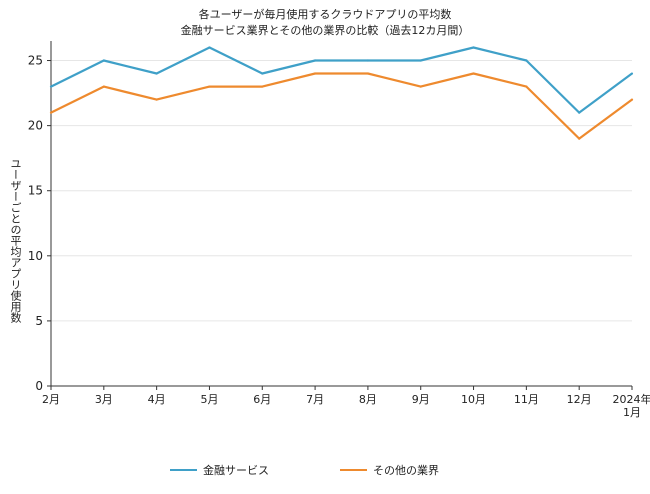 This screenshot has width=650, height=494. I want to click on x-tick-label-8: 10月, so click(473, 399).